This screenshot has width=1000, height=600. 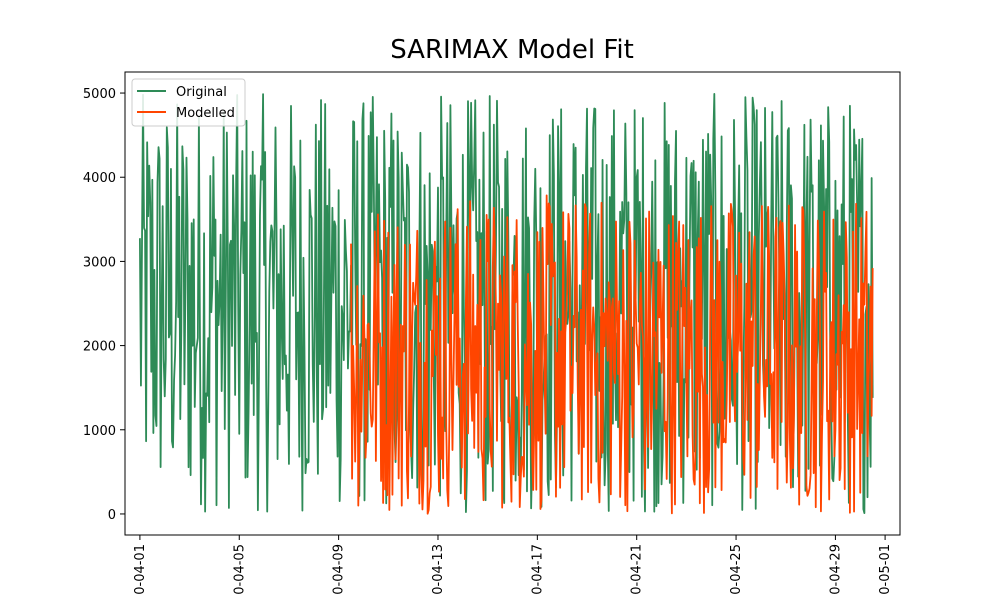 What do you see at coordinates (99, 178) in the screenshot?
I see `y-tick-label: 4000` at bounding box center [99, 178].